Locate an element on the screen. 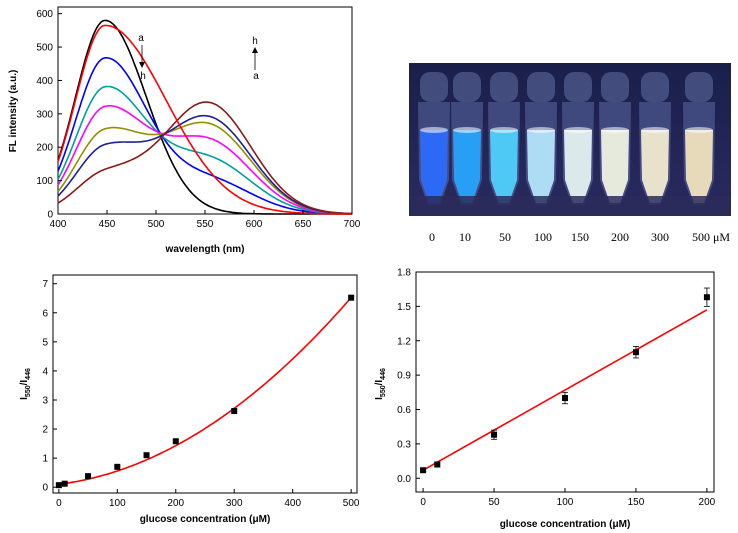 The image size is (738, 533). ratio-full-fit-line is located at coordinates (205, 391).